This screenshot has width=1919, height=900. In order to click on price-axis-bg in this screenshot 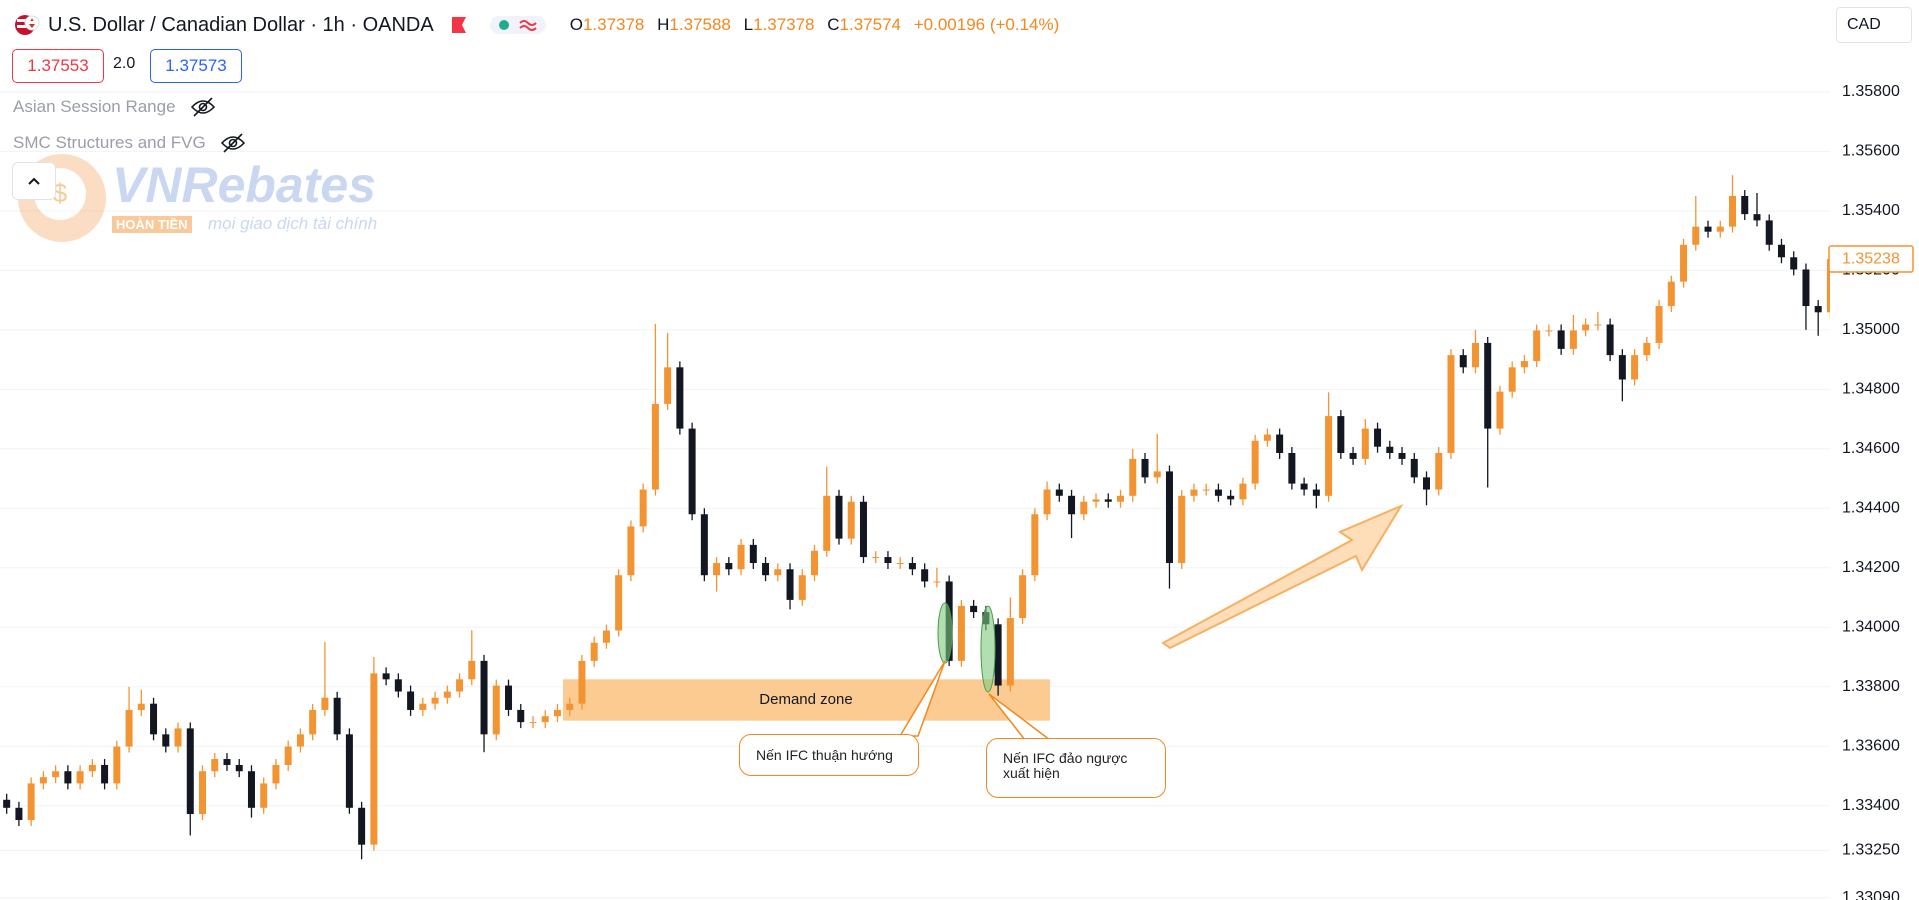, I will do `click(1874, 450)`.